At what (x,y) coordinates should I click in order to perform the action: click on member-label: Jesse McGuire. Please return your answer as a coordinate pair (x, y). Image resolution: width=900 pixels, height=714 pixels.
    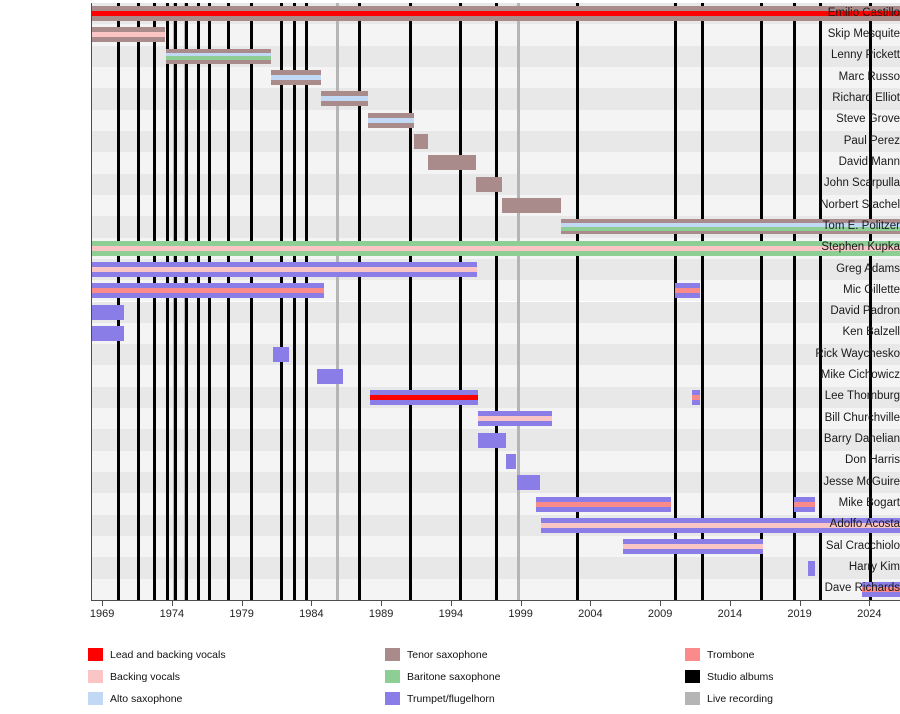
    Looking at the image, I should click on (861, 481).